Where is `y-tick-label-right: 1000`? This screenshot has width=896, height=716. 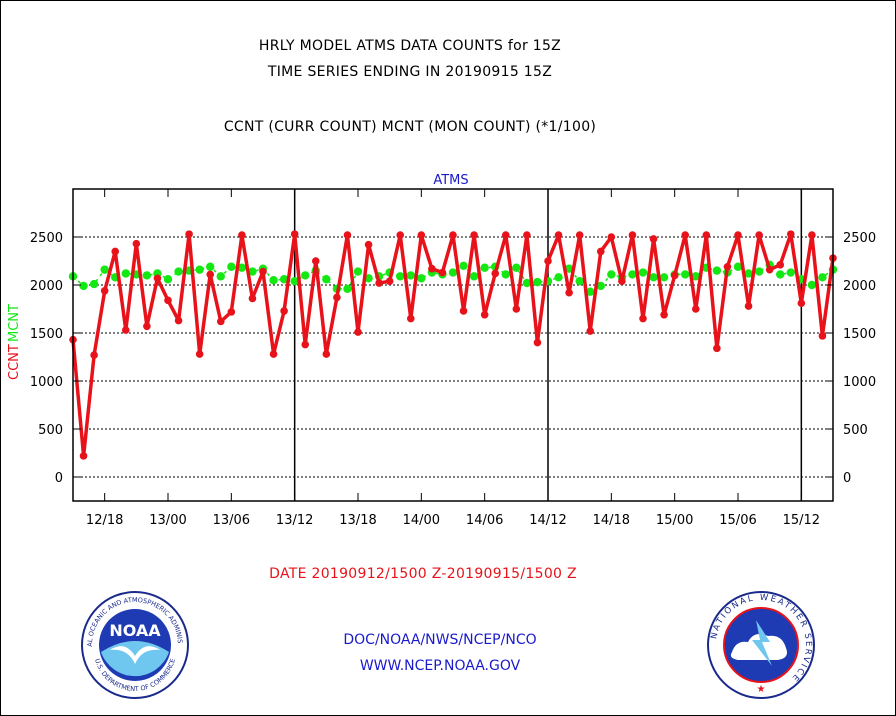
y-tick-label-right: 1000 is located at coordinates (859, 382).